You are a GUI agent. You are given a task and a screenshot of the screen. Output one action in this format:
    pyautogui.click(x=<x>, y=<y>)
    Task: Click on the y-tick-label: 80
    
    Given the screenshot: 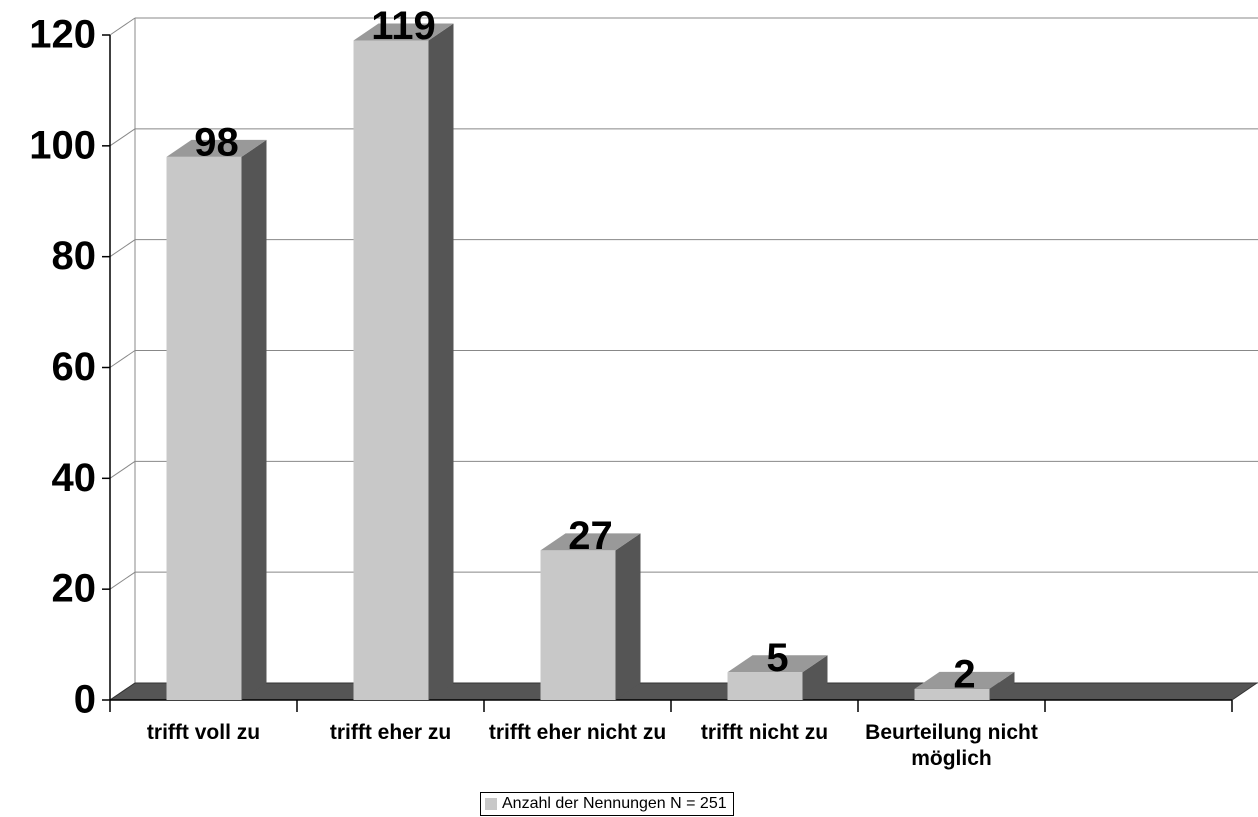 What is the action you would take?
    pyautogui.click(x=74, y=256)
    